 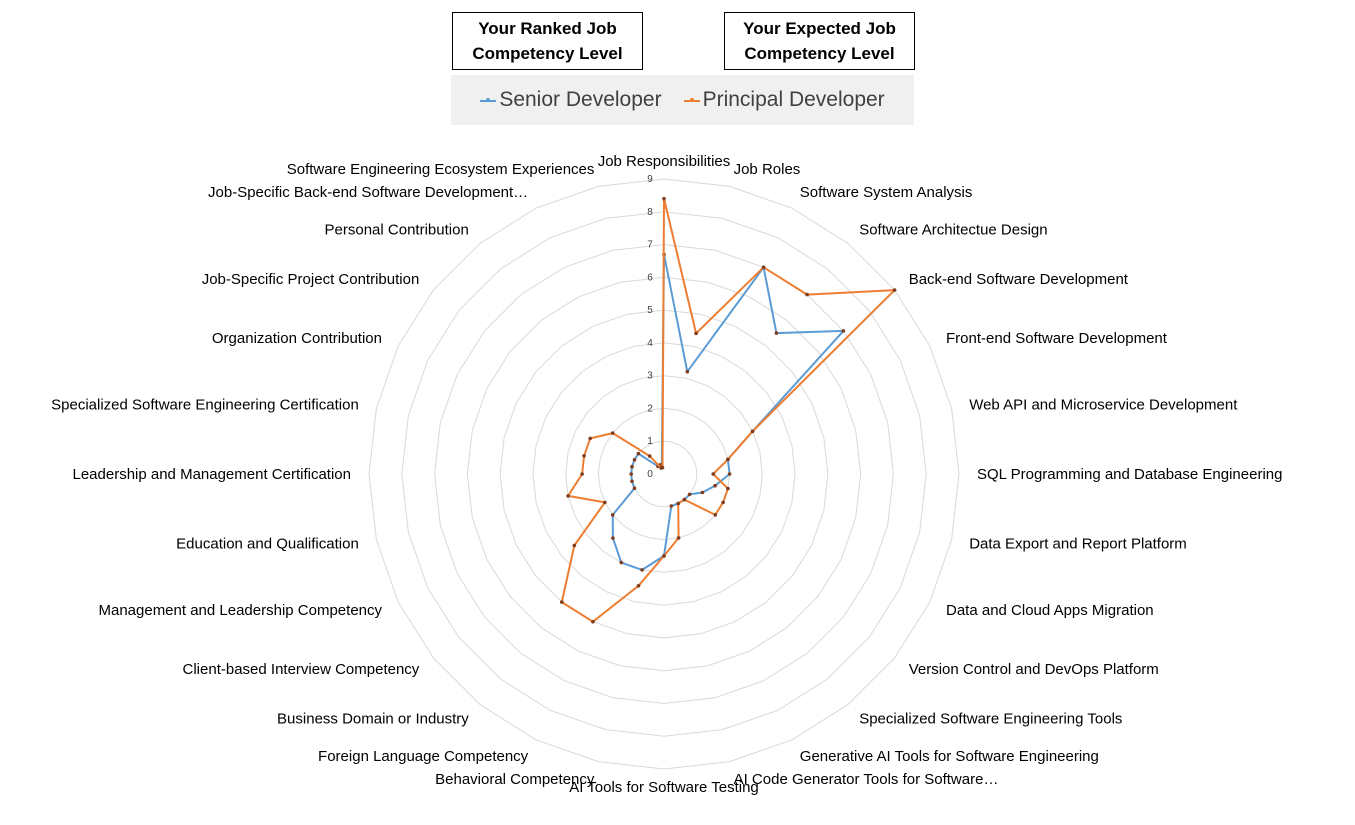 What do you see at coordinates (1103, 404) in the screenshot?
I see `category-label: Web API and Microservice Development` at bounding box center [1103, 404].